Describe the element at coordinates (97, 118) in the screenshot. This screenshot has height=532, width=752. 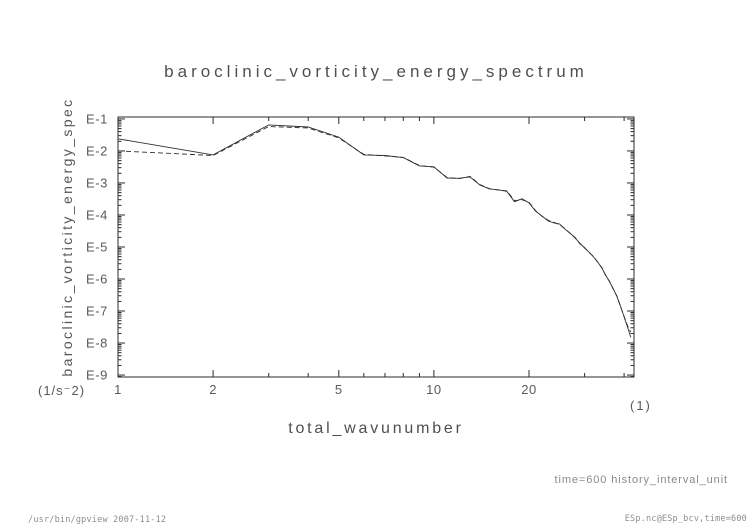
I see `y-tick-label: E-1` at that location.